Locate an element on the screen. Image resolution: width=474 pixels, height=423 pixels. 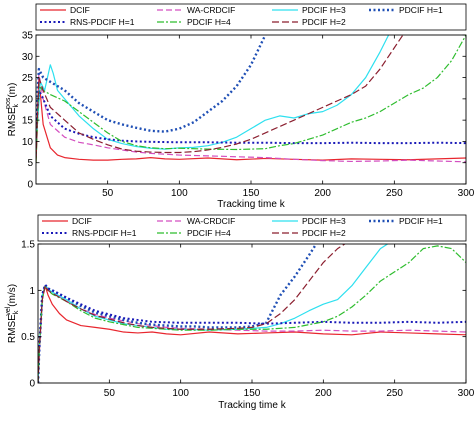
y-tick-label: 1 is located at coordinates (32, 291).